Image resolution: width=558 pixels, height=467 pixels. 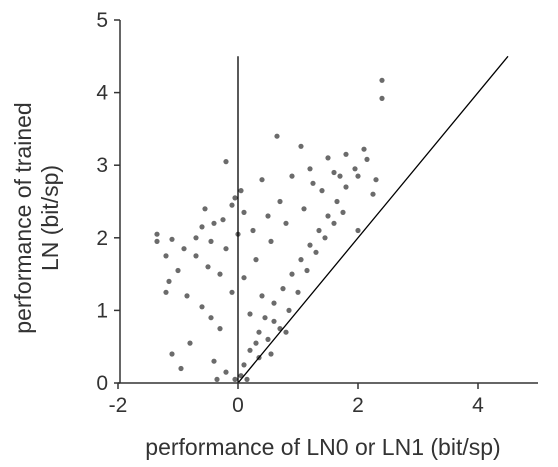 What do you see at coordinates (358, 405) in the screenshot?
I see `x-tick-label: 2` at bounding box center [358, 405].